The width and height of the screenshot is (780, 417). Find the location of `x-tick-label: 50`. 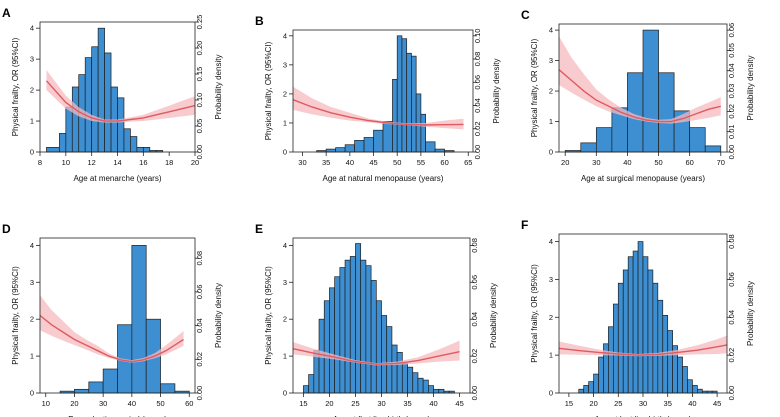

x-tick-label: 50 is located at coordinates (160, 403).